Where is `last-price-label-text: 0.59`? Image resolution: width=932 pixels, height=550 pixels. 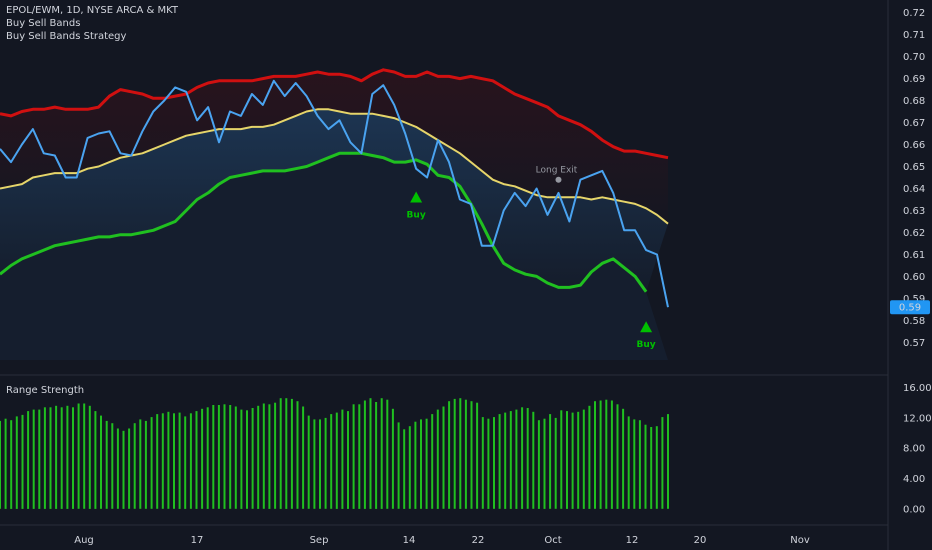
last-price-label-text: 0.59 is located at coordinates (910, 308).